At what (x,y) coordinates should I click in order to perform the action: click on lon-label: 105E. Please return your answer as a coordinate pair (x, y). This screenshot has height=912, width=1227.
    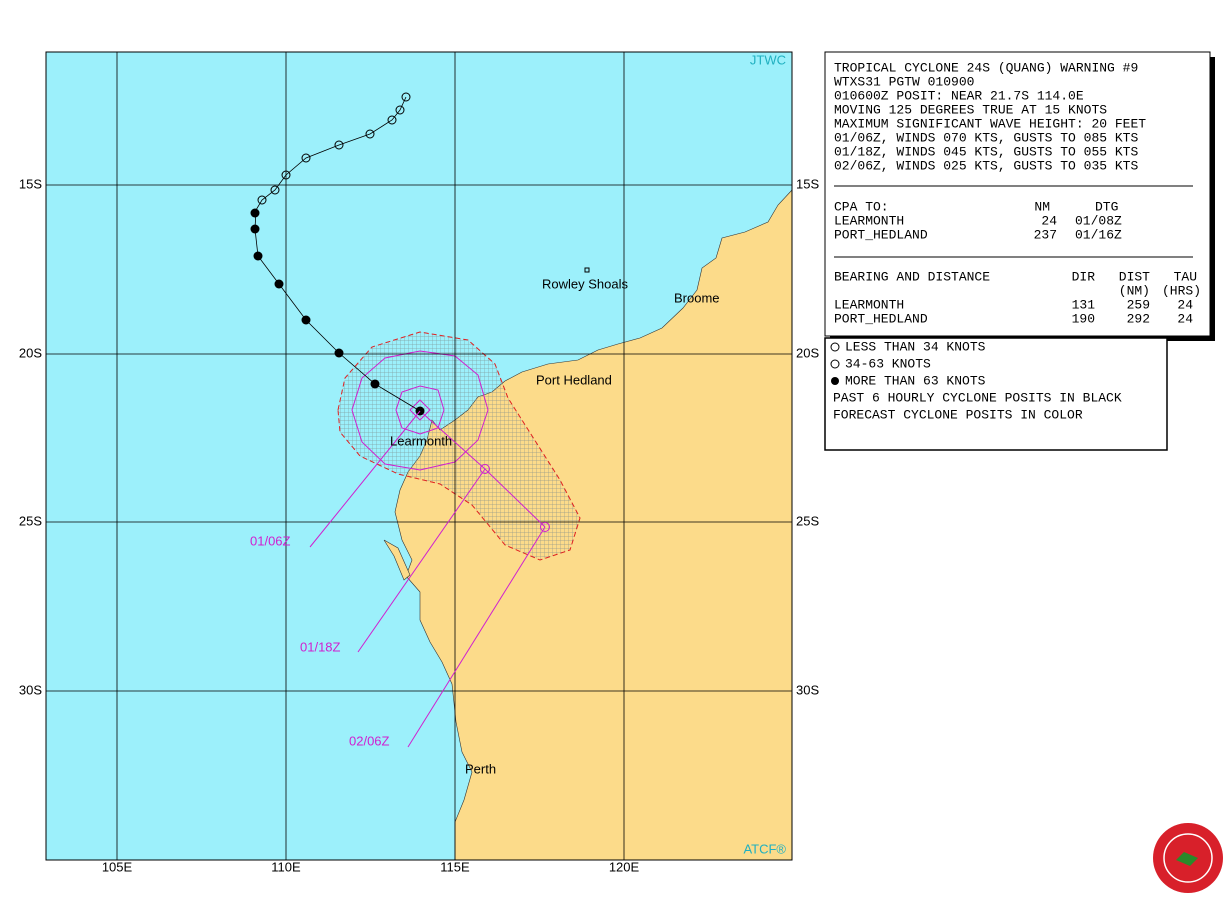
    Looking at the image, I should click on (117, 866).